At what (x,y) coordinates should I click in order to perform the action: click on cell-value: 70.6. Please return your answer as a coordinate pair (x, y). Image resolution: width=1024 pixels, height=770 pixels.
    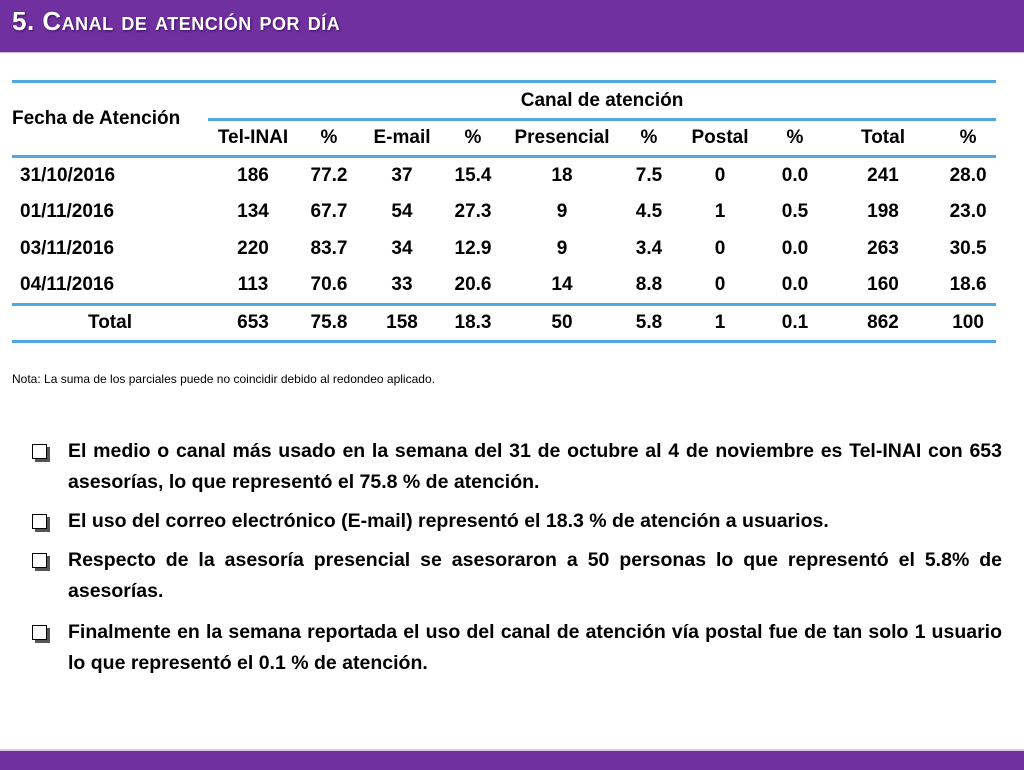
    Looking at the image, I should click on (329, 285).